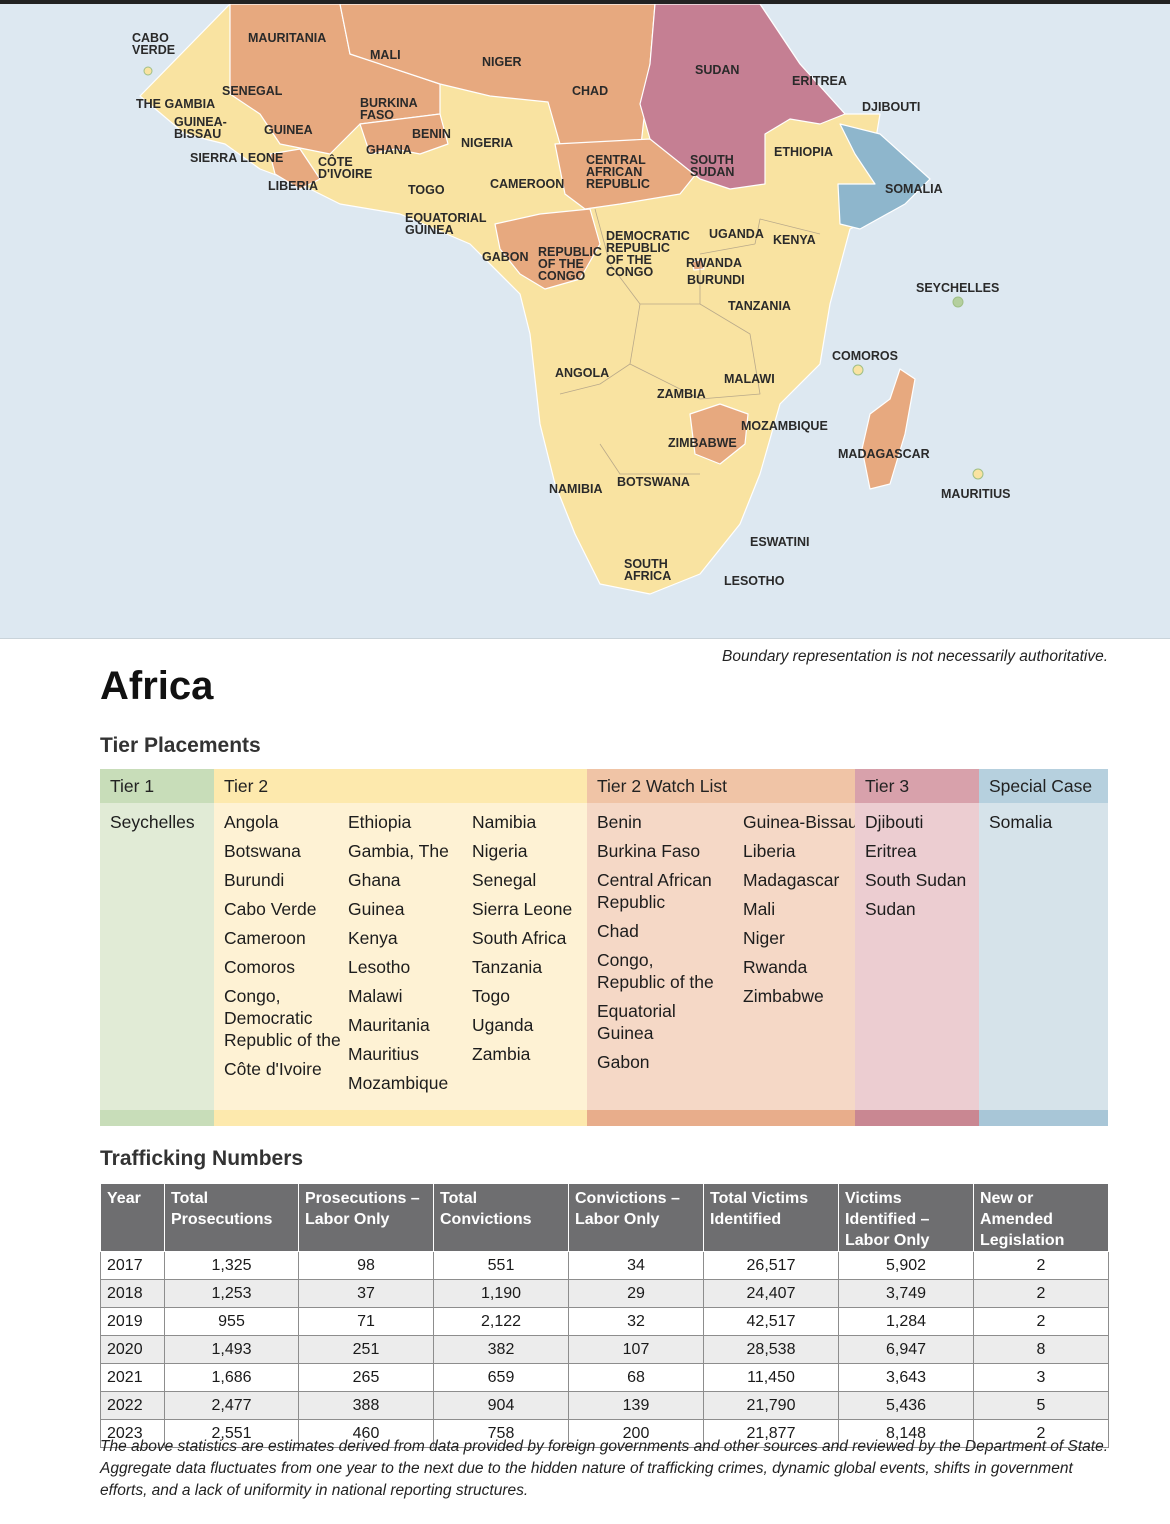 Image resolution: width=1170 pixels, height=1524 pixels. I want to click on map-label-drc: DEMOCRATIC REPUBLIC OF THE CONGO, so click(648, 254).